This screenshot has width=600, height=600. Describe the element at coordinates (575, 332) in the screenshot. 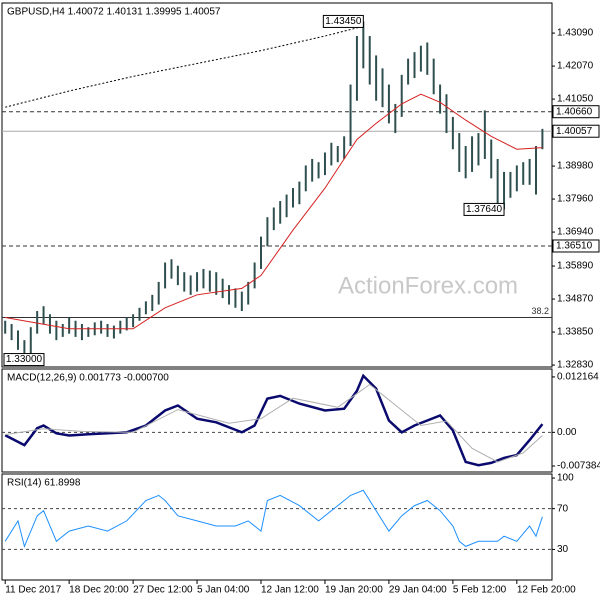

I see `y-tick-label: 1.33850` at that location.